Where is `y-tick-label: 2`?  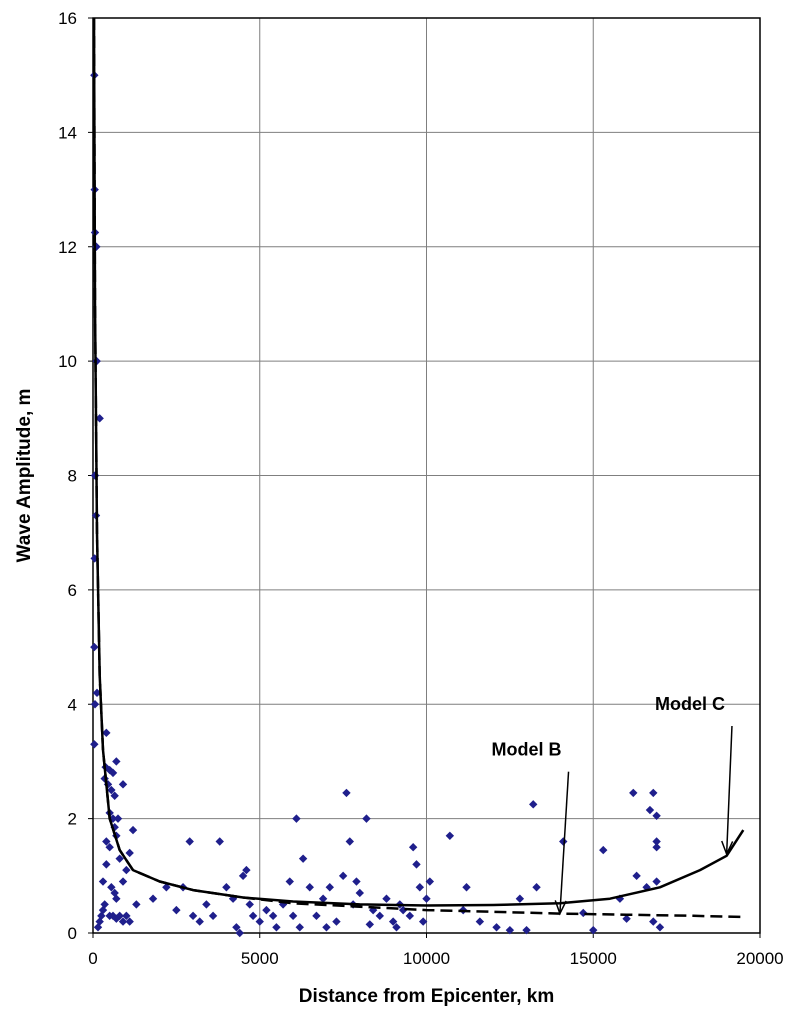
y-tick-label: 2 is located at coordinates (72, 819).